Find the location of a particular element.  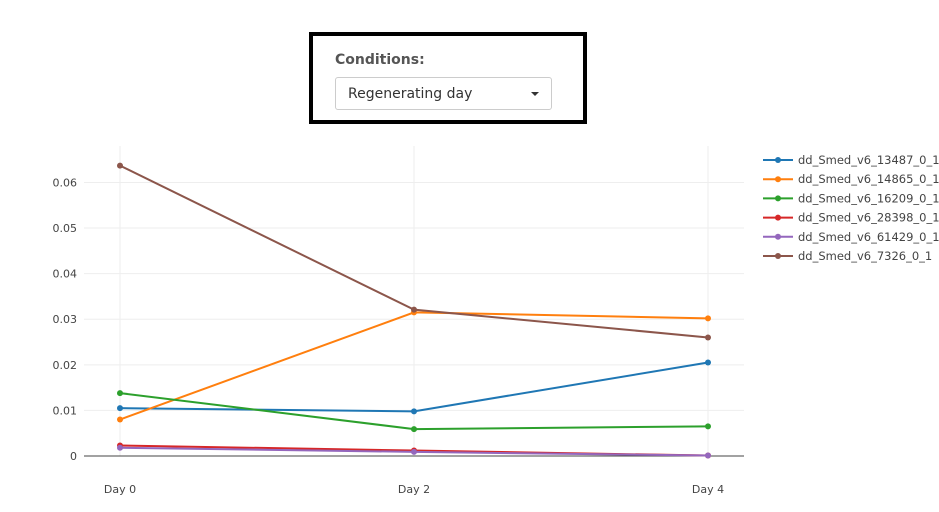

legend-item: dd_Smed_v6_61429_0_1 is located at coordinates (851, 237).